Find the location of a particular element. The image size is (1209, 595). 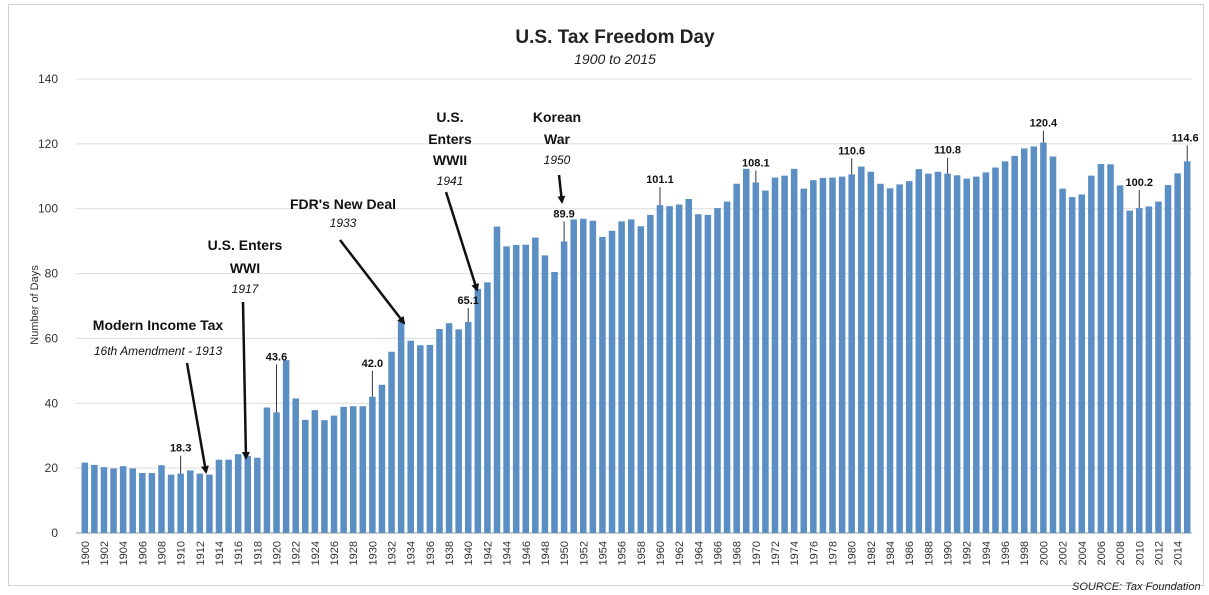

bar-1991 is located at coordinates (957, 354).